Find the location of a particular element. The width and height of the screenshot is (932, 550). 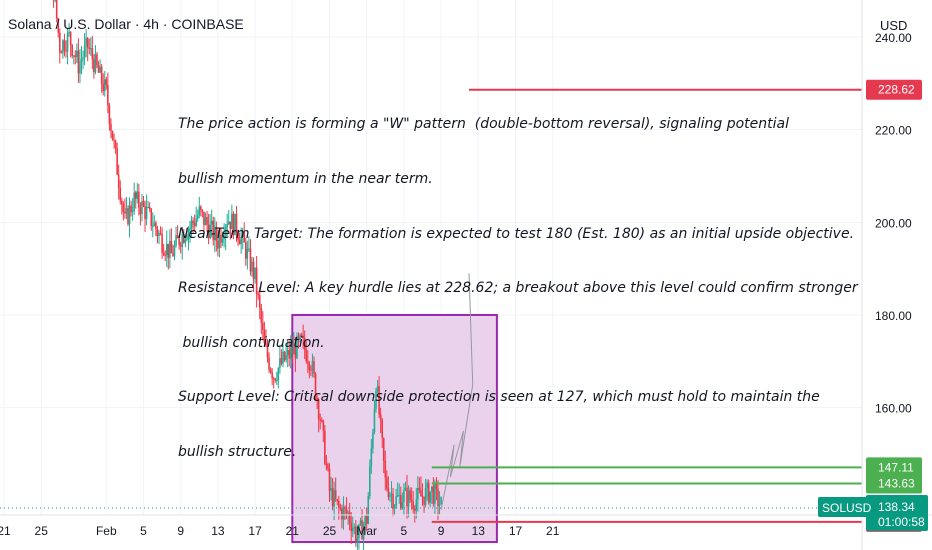

symbol-badge is located at coordinates (843, 507).